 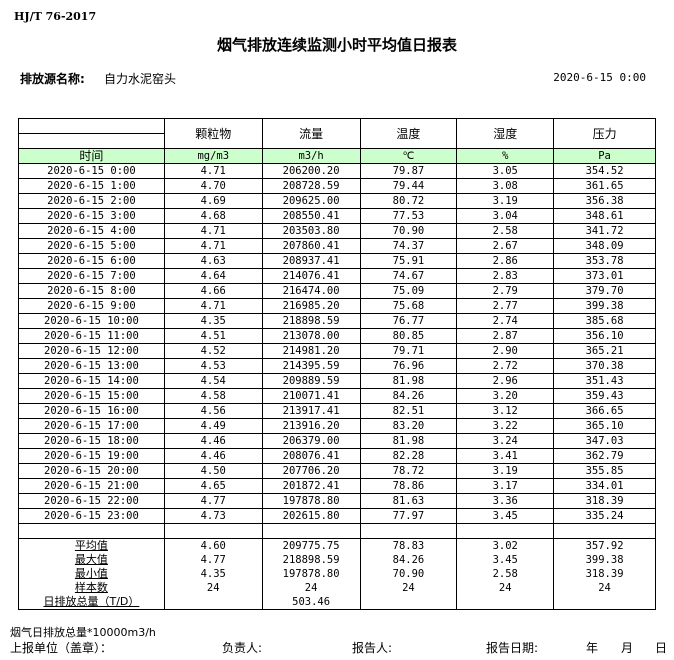 What do you see at coordinates (337, 602) in the screenshot?
I see `summary-row: 日排放总量（T/D） 503.46` at bounding box center [337, 602].